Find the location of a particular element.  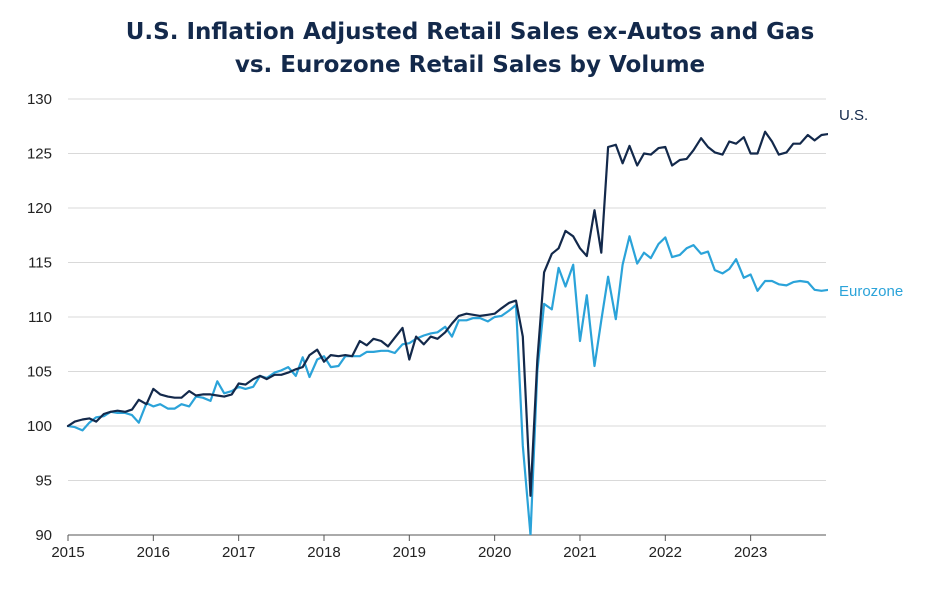

y-tick-label: 95 is located at coordinates (43, 481).